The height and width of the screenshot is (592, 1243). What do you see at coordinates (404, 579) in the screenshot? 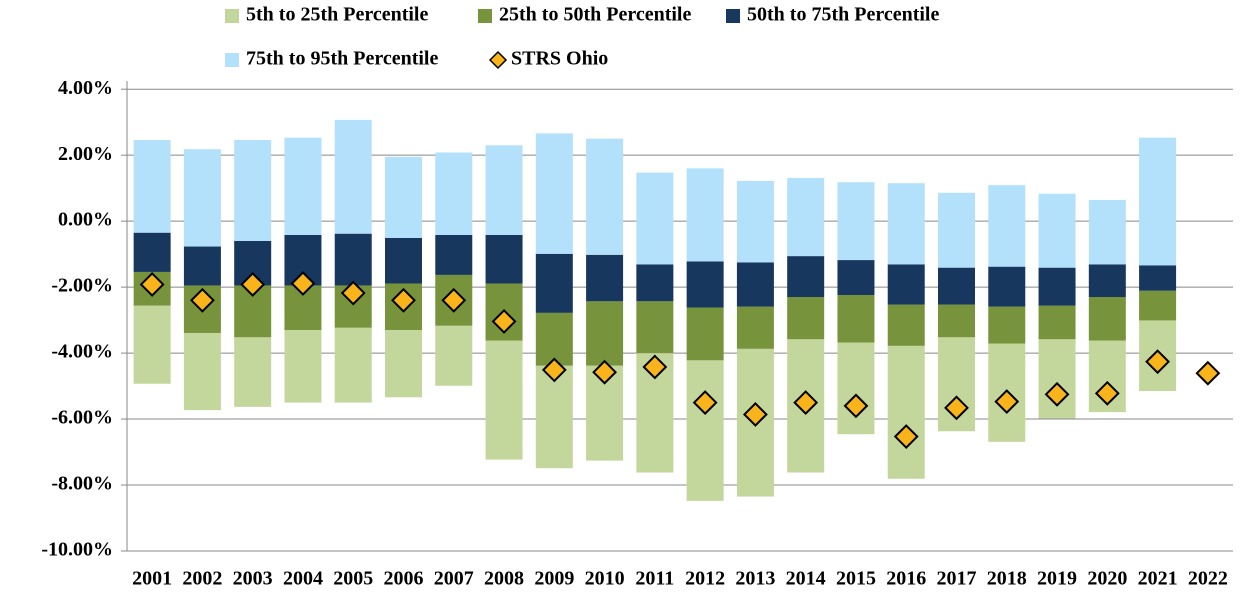
I see `x-tick-label: 2006` at bounding box center [404, 579].